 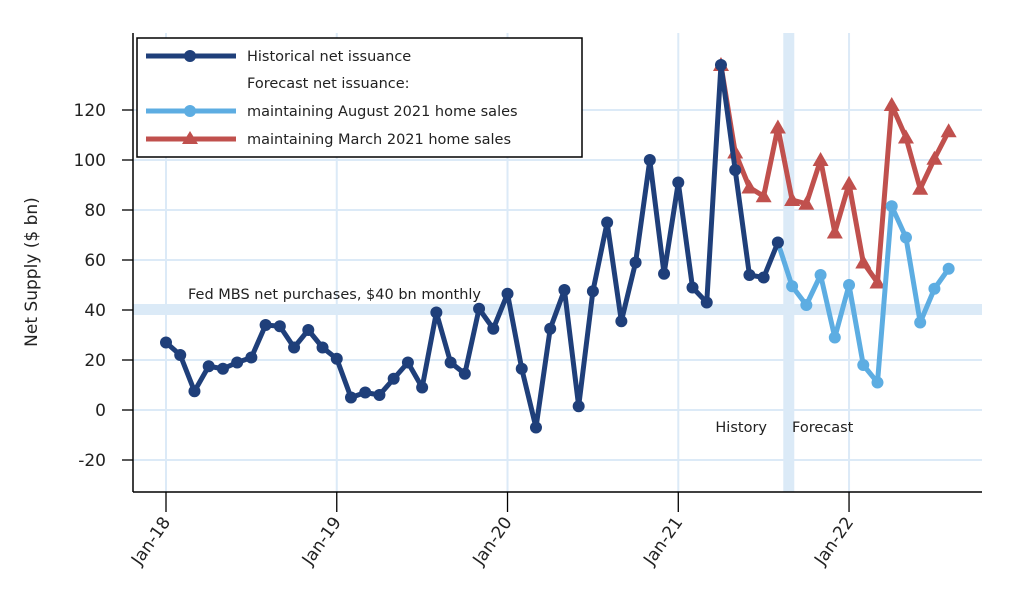 What do you see at coordinates (95, 361) in the screenshot?
I see `y-tick-label: 20` at bounding box center [95, 361].